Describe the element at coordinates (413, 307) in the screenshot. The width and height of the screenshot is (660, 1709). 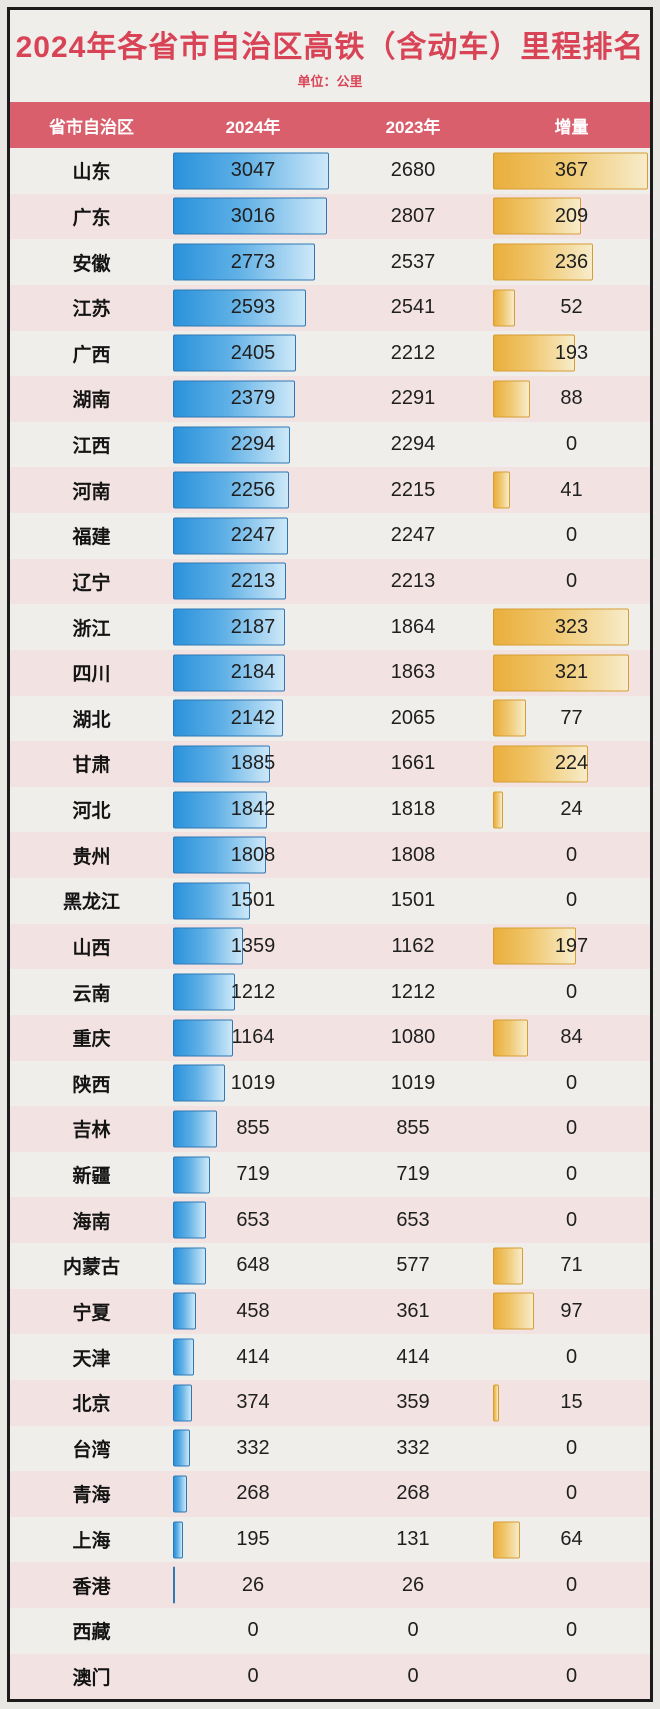
I see `value-2023: 2541` at that location.